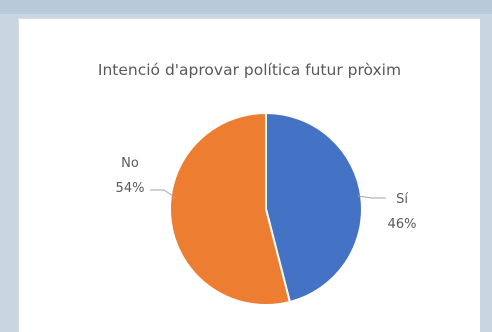 This screenshot has height=332, width=492. Describe the element at coordinates (402, 224) in the screenshot. I see `data-label-percent-si: 46%` at that location.